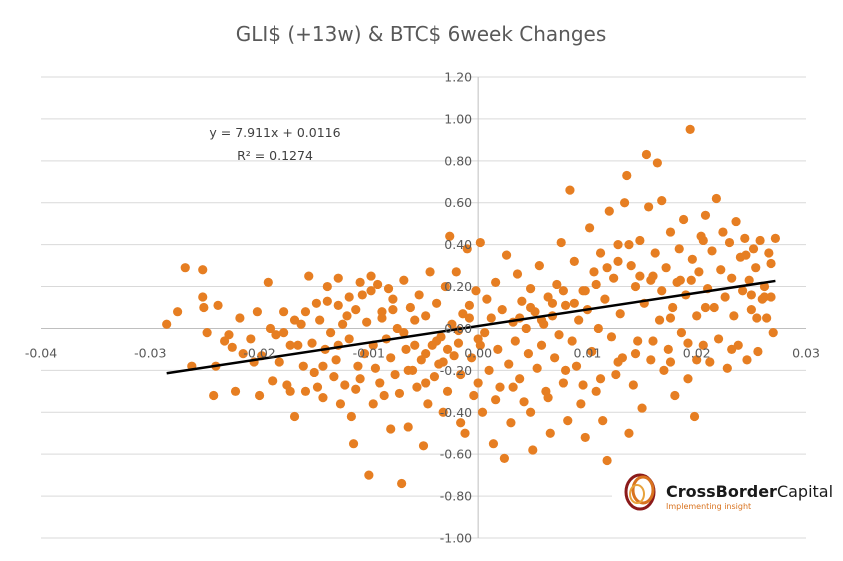  I want to click on x-tick-label: -0.04, so click(41, 352).